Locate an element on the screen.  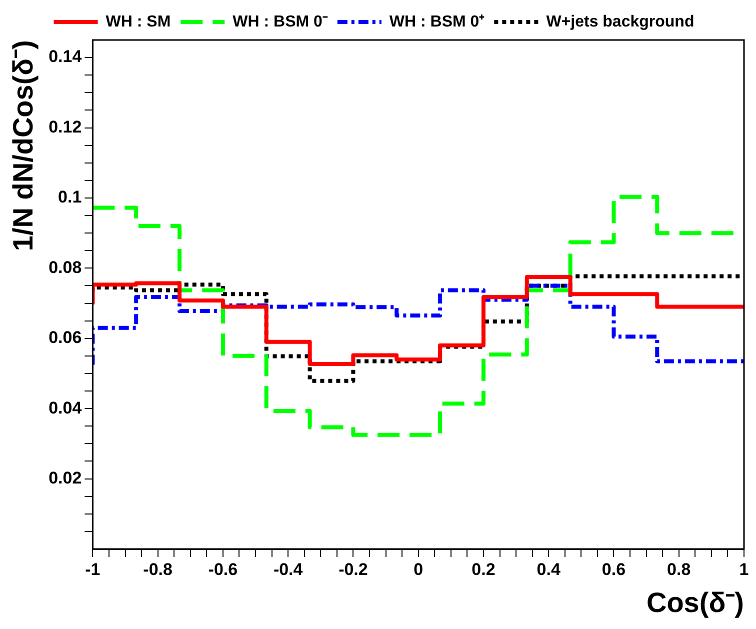
x-tick-label: -0.4 is located at coordinates (288, 569).